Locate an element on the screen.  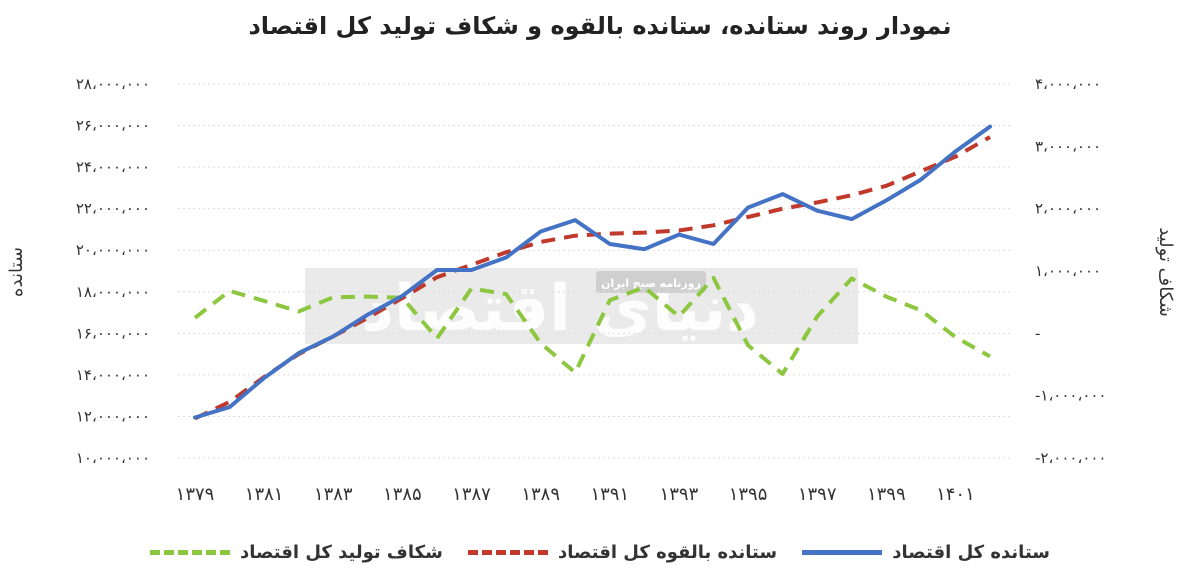
y-axis-label-left: ستانده is located at coordinates (16, 272).